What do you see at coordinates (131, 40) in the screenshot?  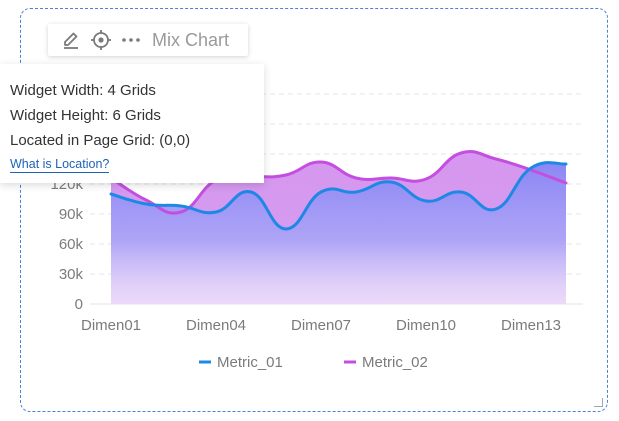 I see `more-icon` at bounding box center [131, 40].